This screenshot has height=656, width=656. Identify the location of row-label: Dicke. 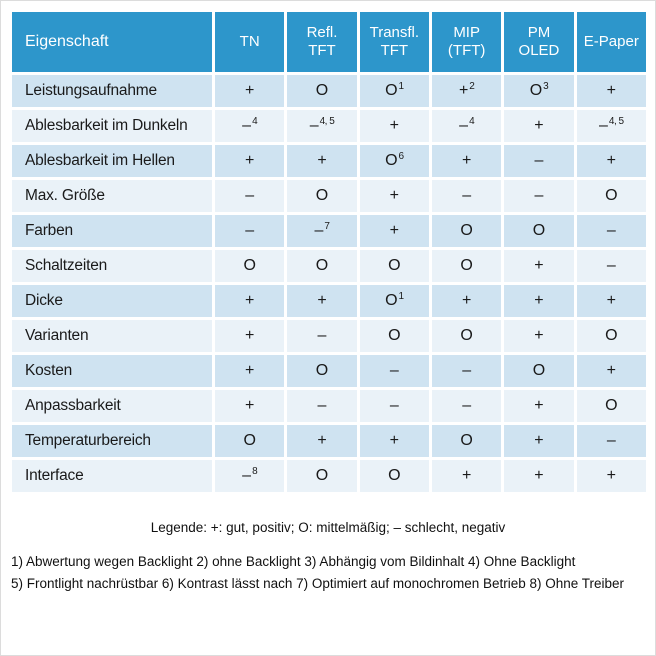
(112, 301).